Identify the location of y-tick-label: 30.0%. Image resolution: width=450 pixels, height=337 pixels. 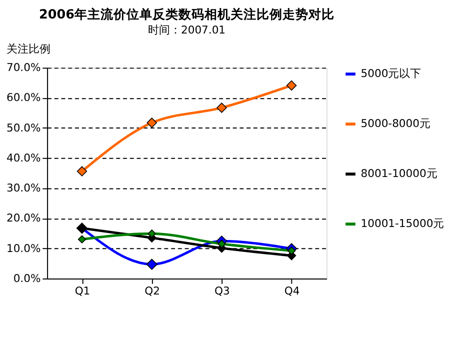
(23, 188).